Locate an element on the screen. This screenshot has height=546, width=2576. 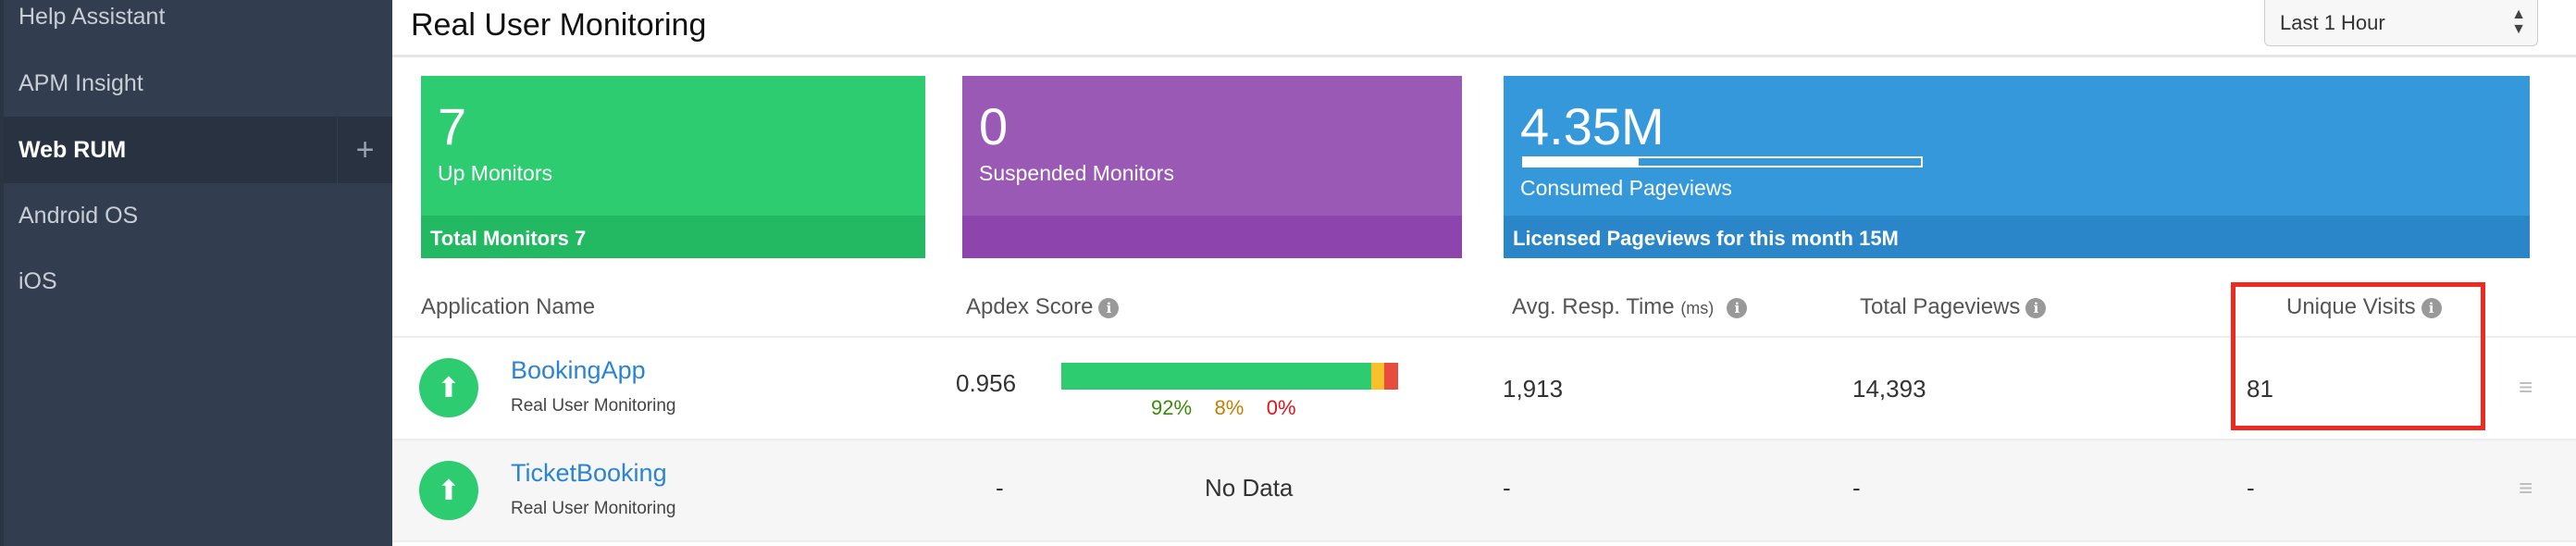
apdex-bar is located at coordinates (1230, 376).